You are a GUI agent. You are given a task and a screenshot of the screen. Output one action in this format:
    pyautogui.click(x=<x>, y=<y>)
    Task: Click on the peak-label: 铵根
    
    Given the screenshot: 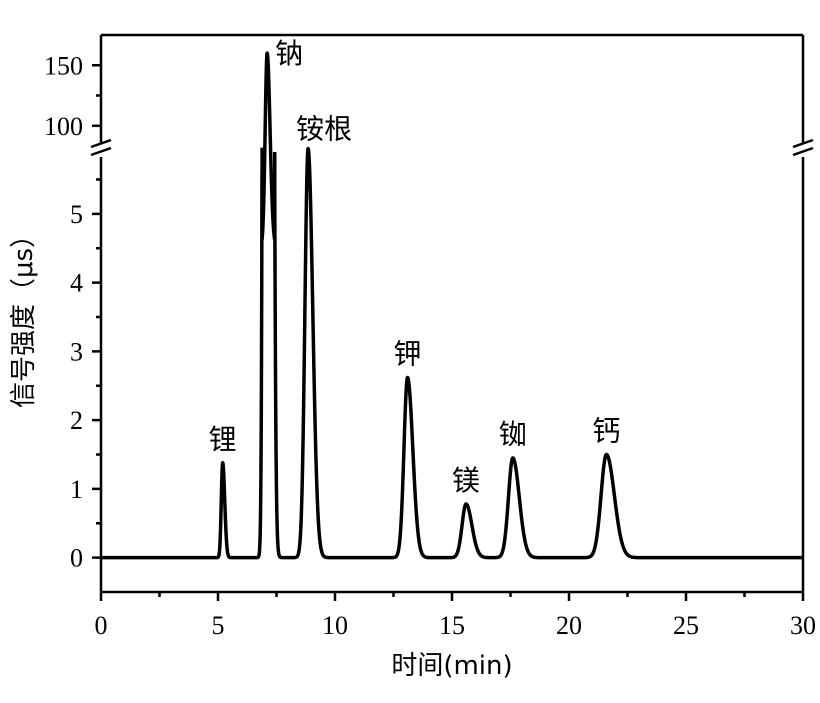 What is the action you would take?
    pyautogui.click(x=324, y=129)
    